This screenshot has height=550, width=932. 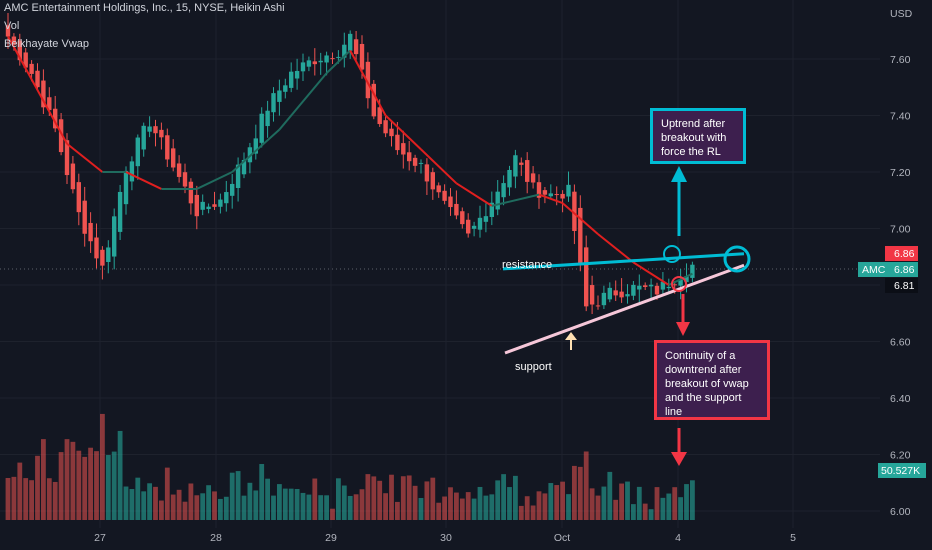 What do you see at coordinates (900, 60) in the screenshot?
I see `price-tick-label: 7.60` at bounding box center [900, 60].